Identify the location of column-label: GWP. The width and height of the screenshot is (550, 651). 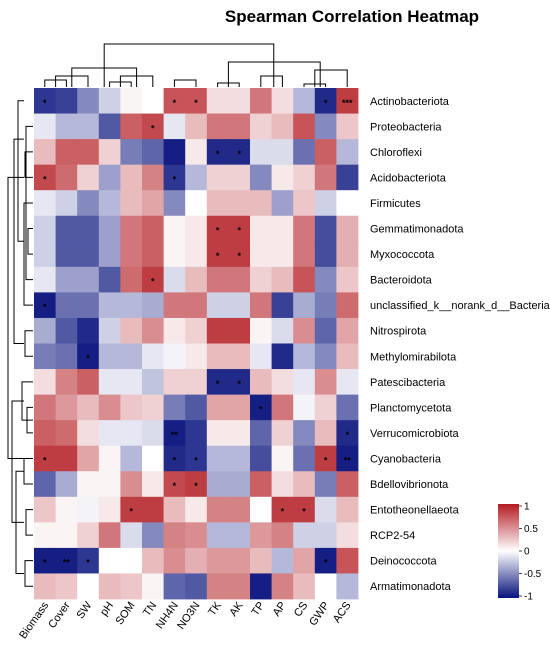
(319, 614).